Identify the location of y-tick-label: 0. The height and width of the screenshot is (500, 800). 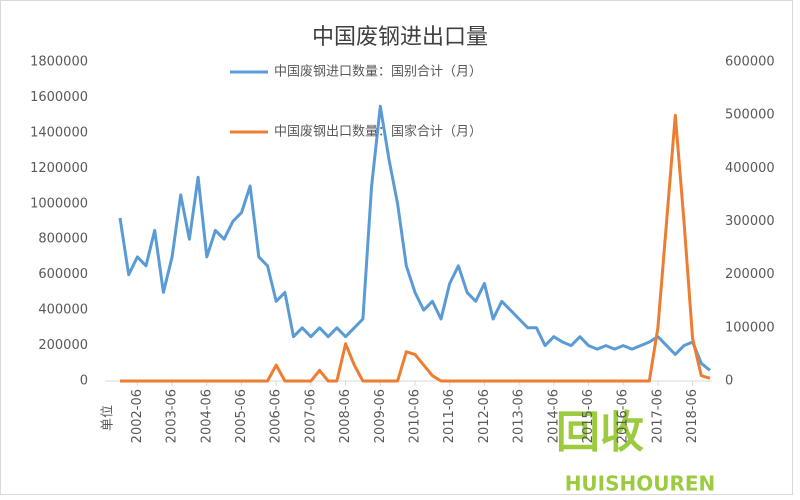
(84, 381).